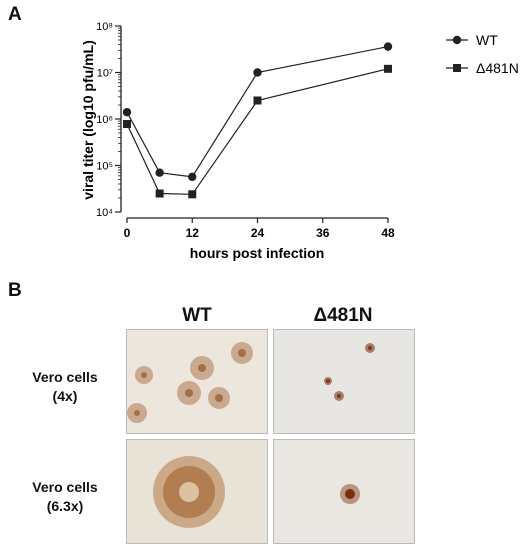  I want to click on row-label-6-3x-line1: Vero cells, so click(65, 487).